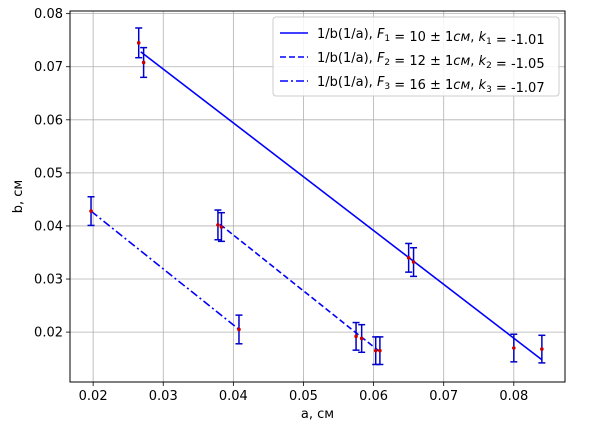  I want to click on legend-post: = 12 ± 1, so click(421, 61).